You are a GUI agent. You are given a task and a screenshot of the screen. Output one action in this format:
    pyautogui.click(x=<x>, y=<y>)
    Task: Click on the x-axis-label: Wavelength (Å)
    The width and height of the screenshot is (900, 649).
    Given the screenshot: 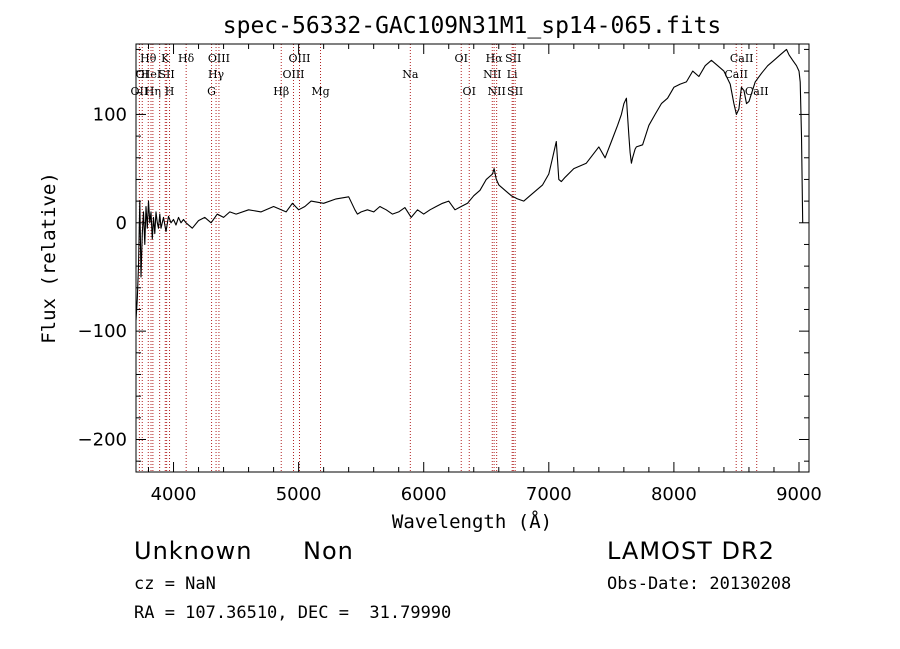 What is the action you would take?
    pyautogui.click(x=472, y=521)
    